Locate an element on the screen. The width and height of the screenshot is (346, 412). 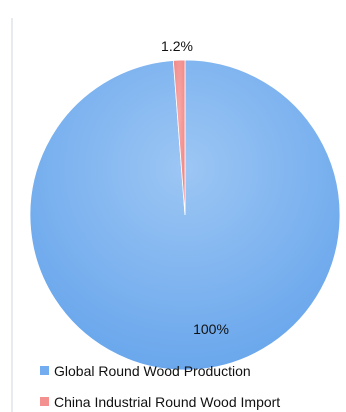
legend-label-global-production: Global Round Wood Production is located at coordinates (152, 371).